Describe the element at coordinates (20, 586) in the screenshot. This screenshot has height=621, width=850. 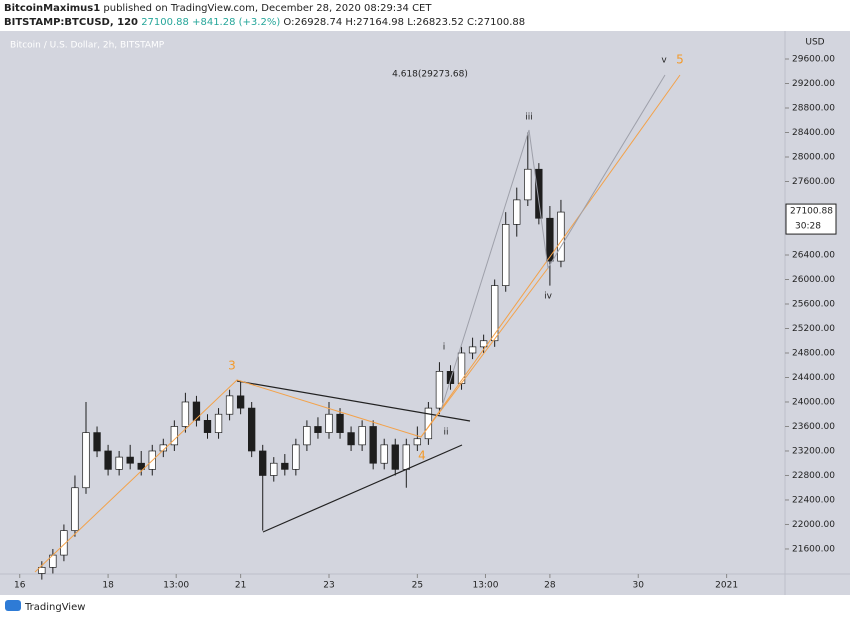
I see `x-tick-label: 16` at that location.